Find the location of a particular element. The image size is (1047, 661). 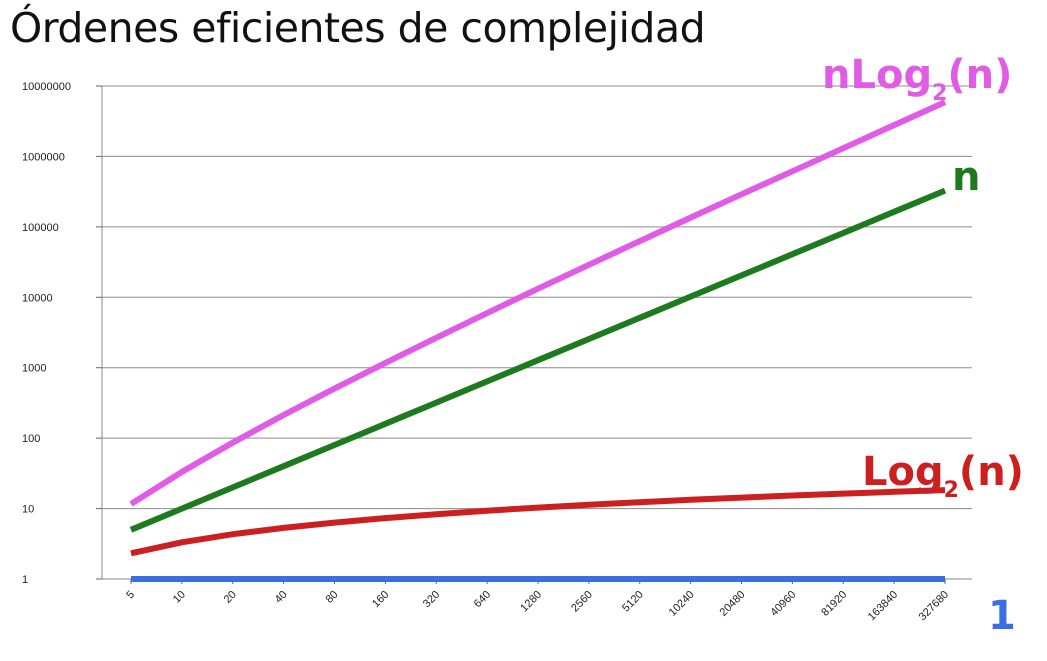

x-tick-label: 163840 is located at coordinates (883, 606).